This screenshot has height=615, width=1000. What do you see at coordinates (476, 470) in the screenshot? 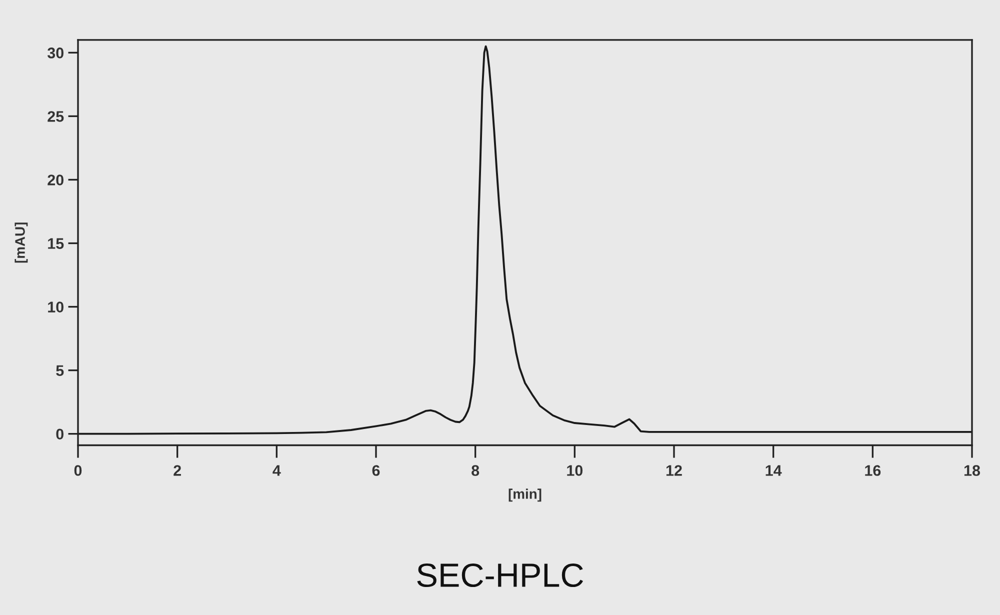
I see `x-tick-label: 8` at bounding box center [476, 470].